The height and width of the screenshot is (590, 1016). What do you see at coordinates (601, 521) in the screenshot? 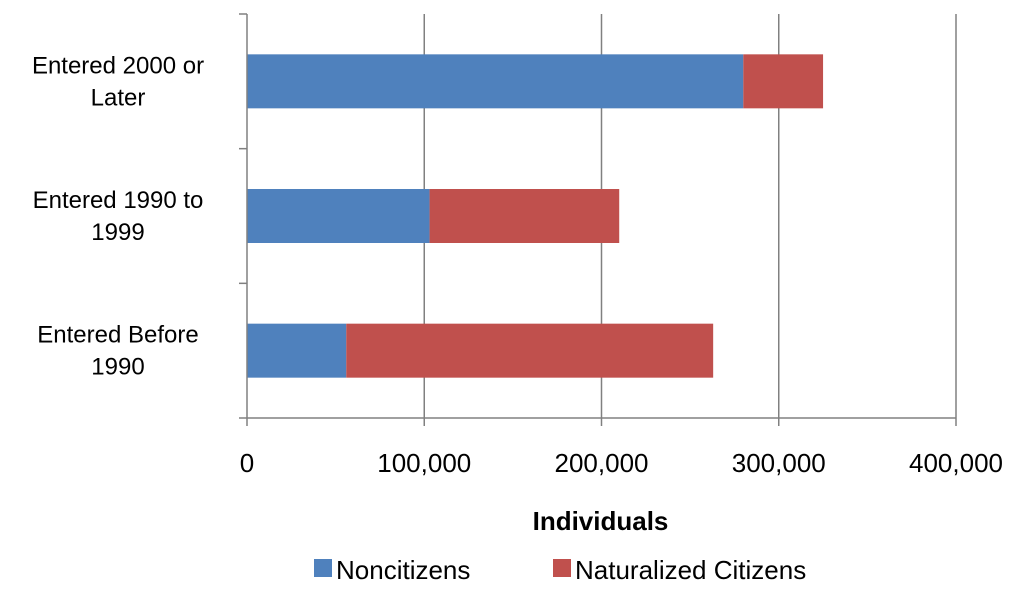
I see `x-axis-title: Individuals` at bounding box center [601, 521].